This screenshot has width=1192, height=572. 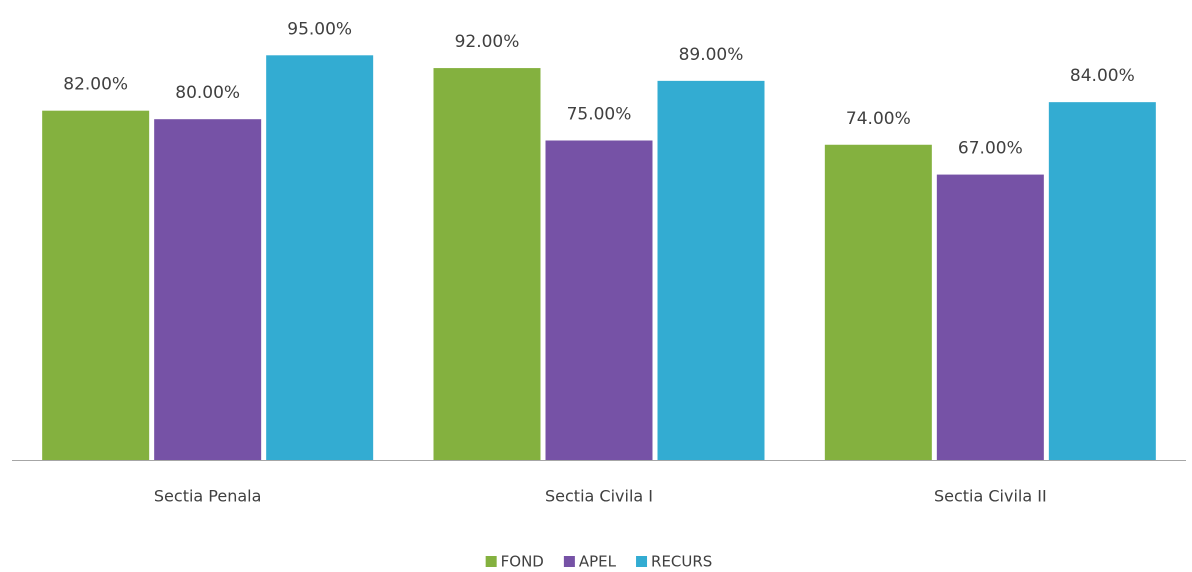 I want to click on x-tick-label: Sectia Penala, so click(x=208, y=496).